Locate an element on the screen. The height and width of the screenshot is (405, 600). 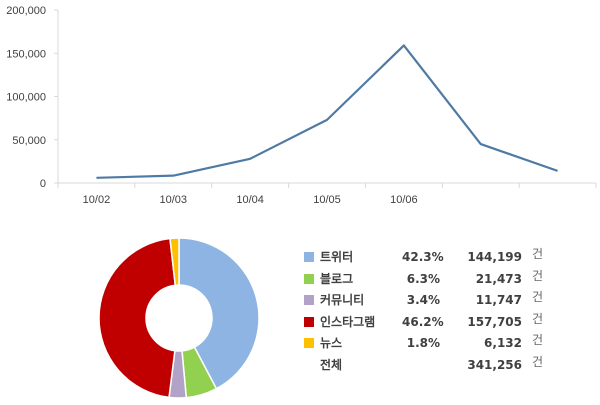
legend-total-label: 전체 is located at coordinates (331, 364).